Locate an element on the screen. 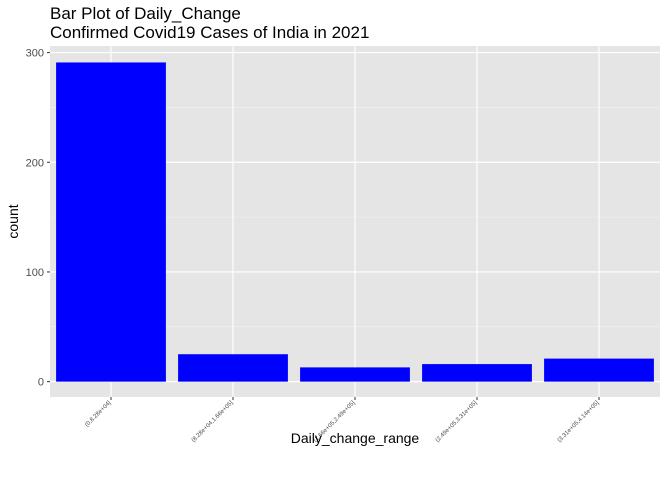 The width and height of the screenshot is (672, 480). x-tick-label: (8.28e+04,1.66e+05] is located at coordinates (213, 422).